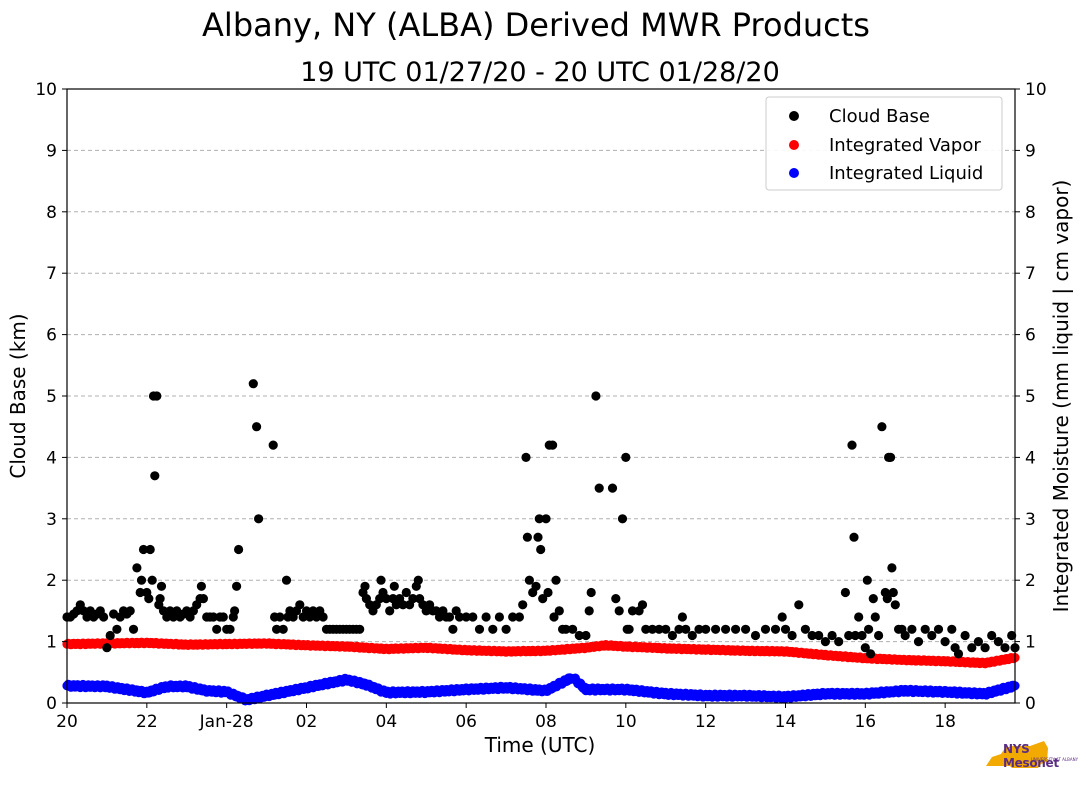  Describe the element at coordinates (226, 722) in the screenshot. I see `x-tick-label: Jan-28` at that location.